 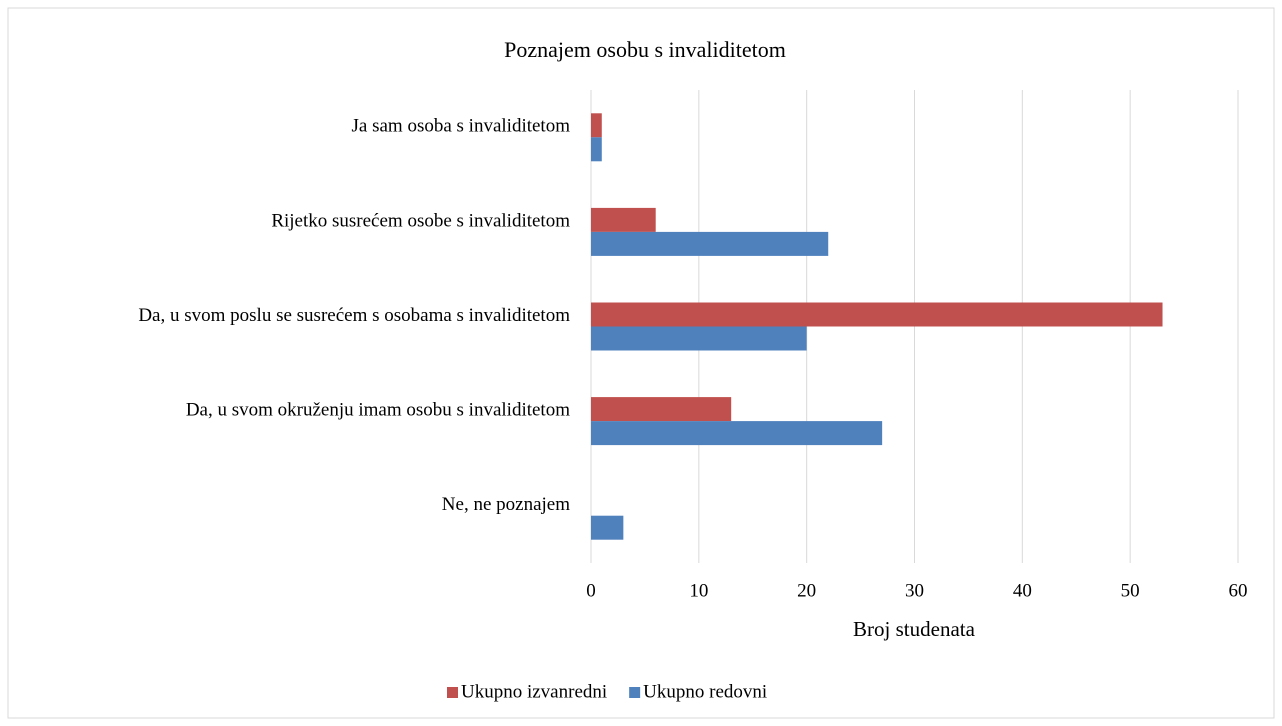 I want to click on x-tick-label: 20, so click(x=806, y=590).